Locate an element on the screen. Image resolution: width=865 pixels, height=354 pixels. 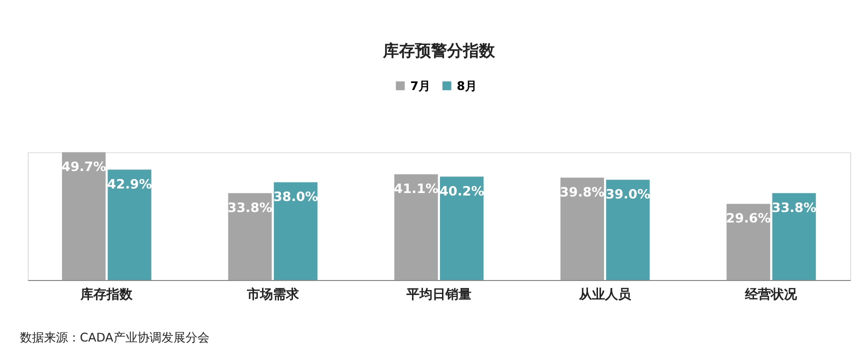
data-label: 29.6% is located at coordinates (748, 219).